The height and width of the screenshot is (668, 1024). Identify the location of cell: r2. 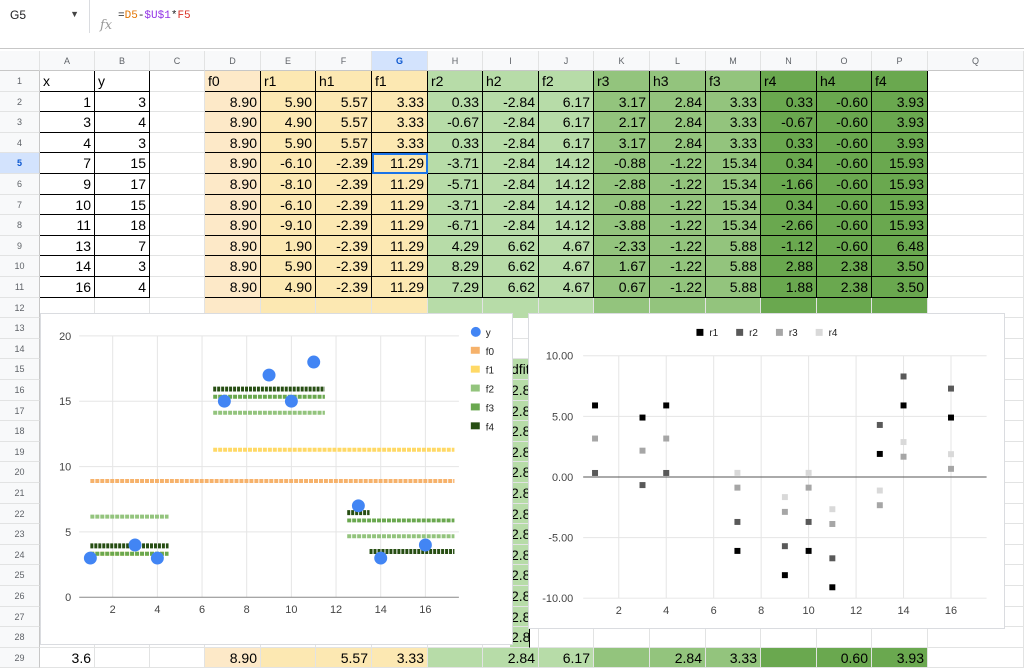
(455, 81).